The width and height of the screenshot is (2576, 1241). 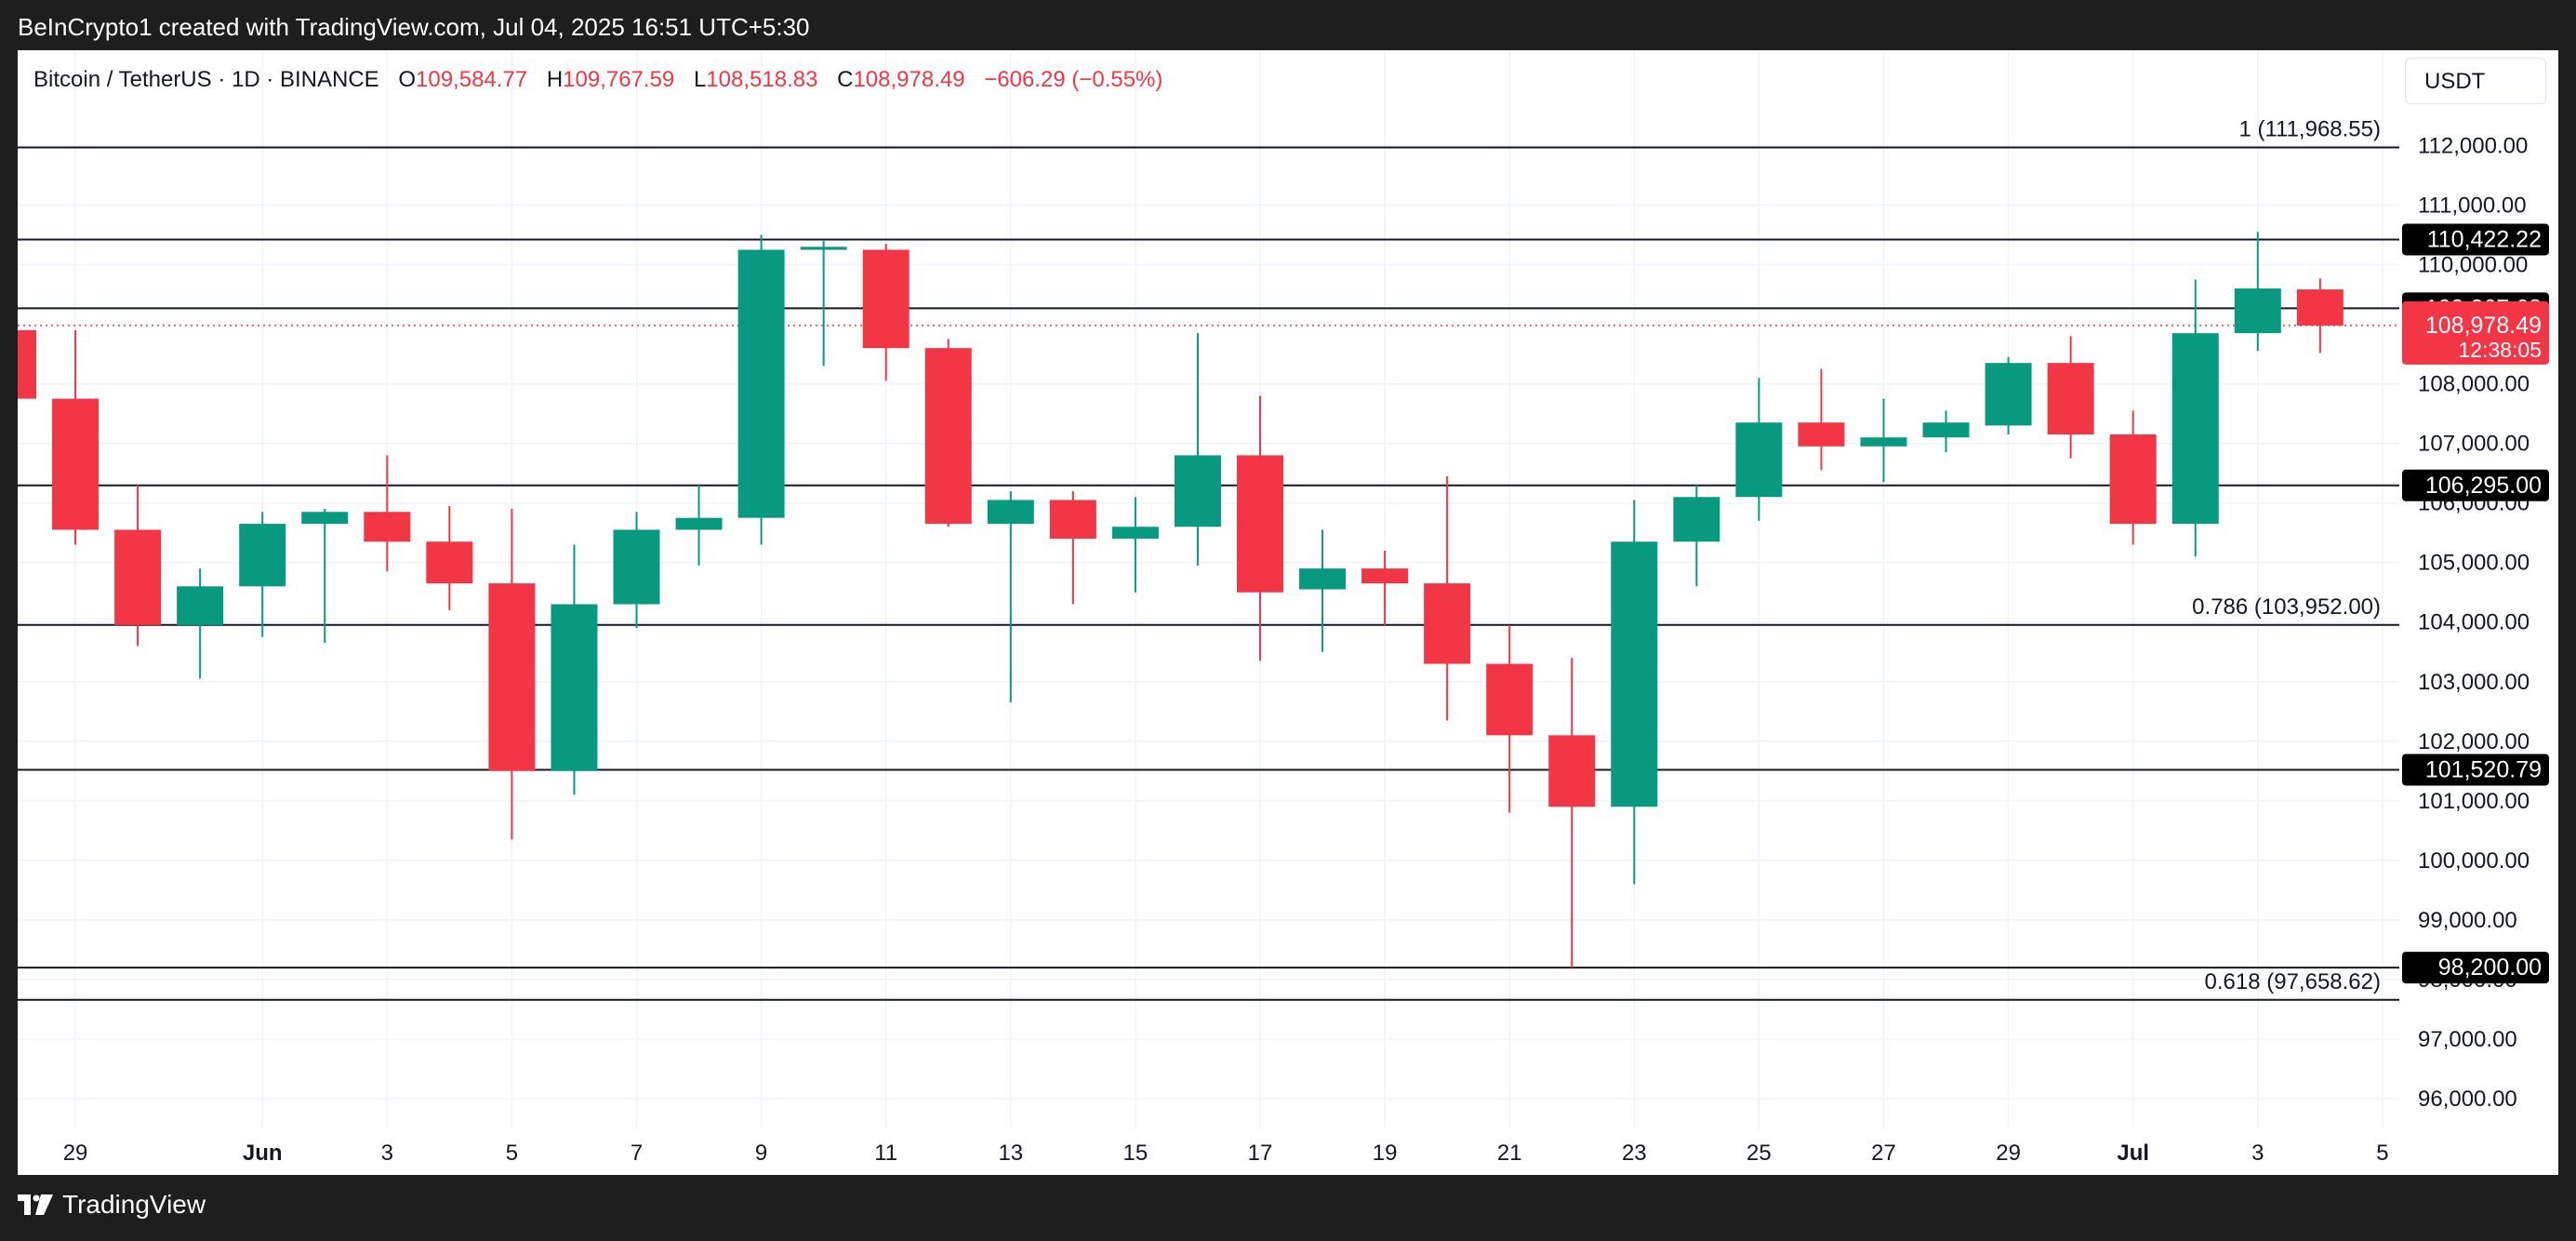 What do you see at coordinates (2474, 742) in the screenshot?
I see `y-tick-label: 102,000.00` at bounding box center [2474, 742].